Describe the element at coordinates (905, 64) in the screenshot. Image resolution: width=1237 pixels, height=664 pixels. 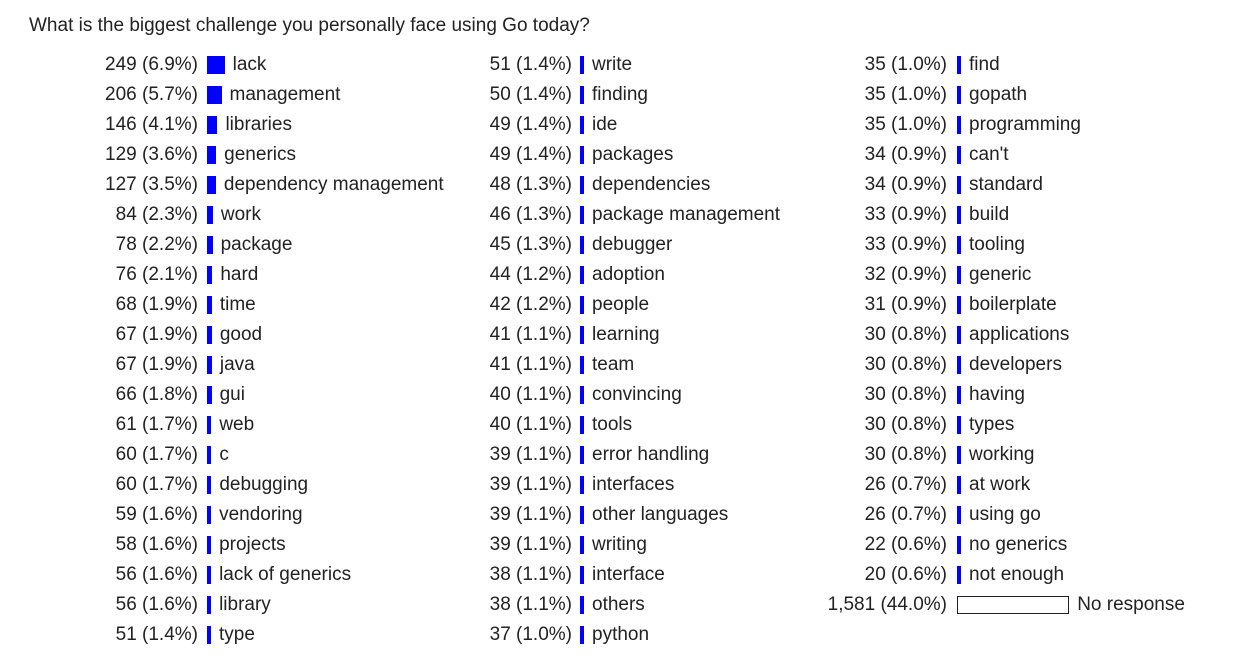
I see `bar-count-label: 35 (1.0%)` at that location.